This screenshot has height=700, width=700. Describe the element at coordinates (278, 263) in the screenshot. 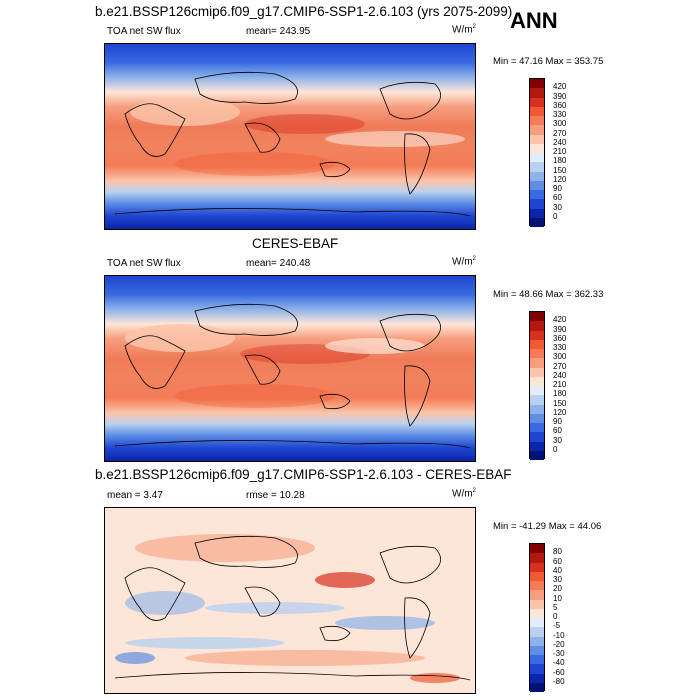

I see `panel2-mean: mean= 240.48` at that location.